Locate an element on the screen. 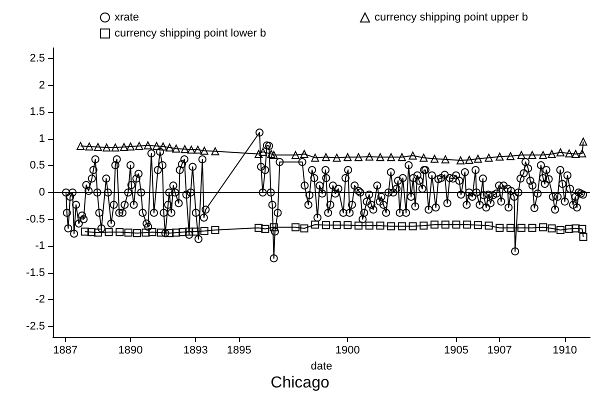 This screenshot has width=600, height=406. y-tick-label: -0.5 is located at coordinates (35, 219).